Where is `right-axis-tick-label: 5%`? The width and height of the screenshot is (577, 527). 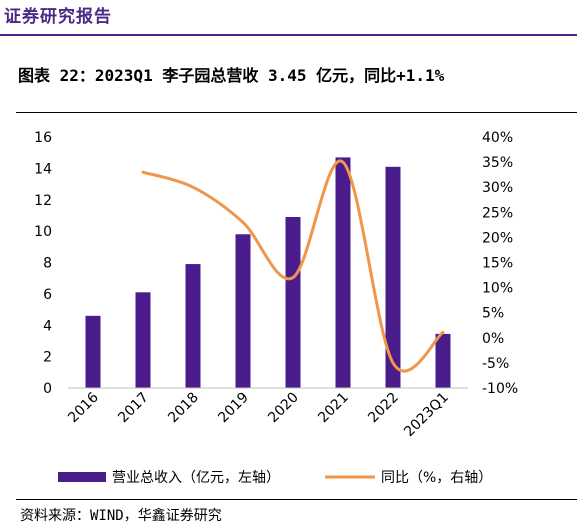 right-axis-tick-label: 5% is located at coordinates (493, 314).